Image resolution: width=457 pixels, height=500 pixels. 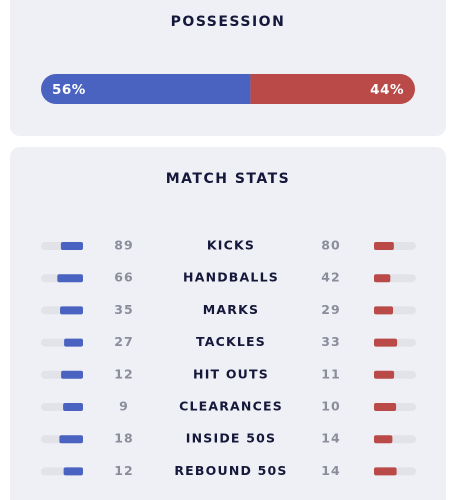 I want to click on away-value: 29, so click(x=330, y=309).